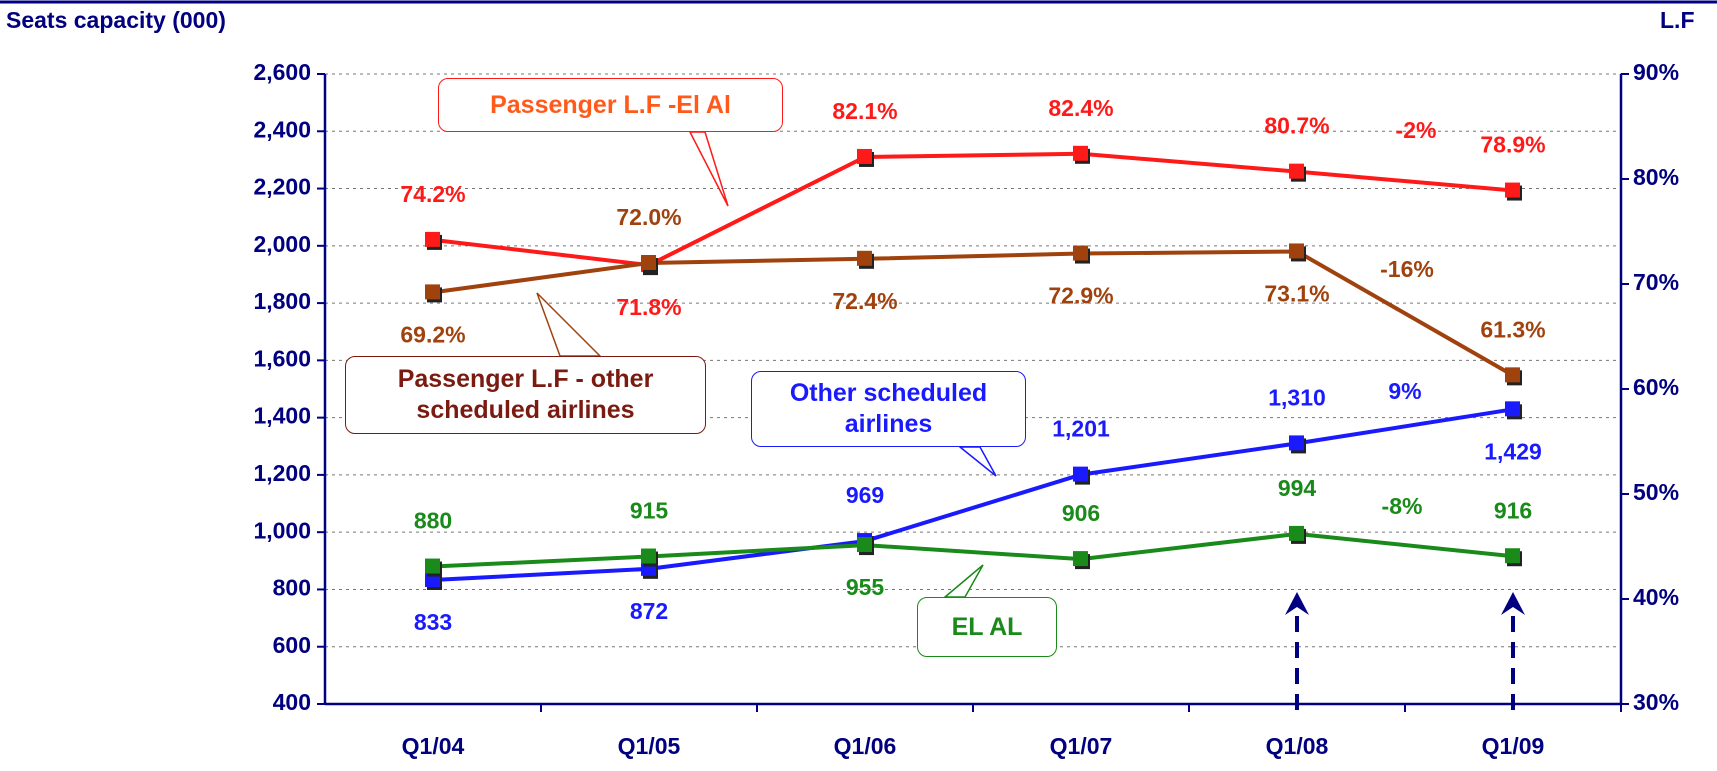  I want to click on data-label: 1,201, so click(1081, 429).